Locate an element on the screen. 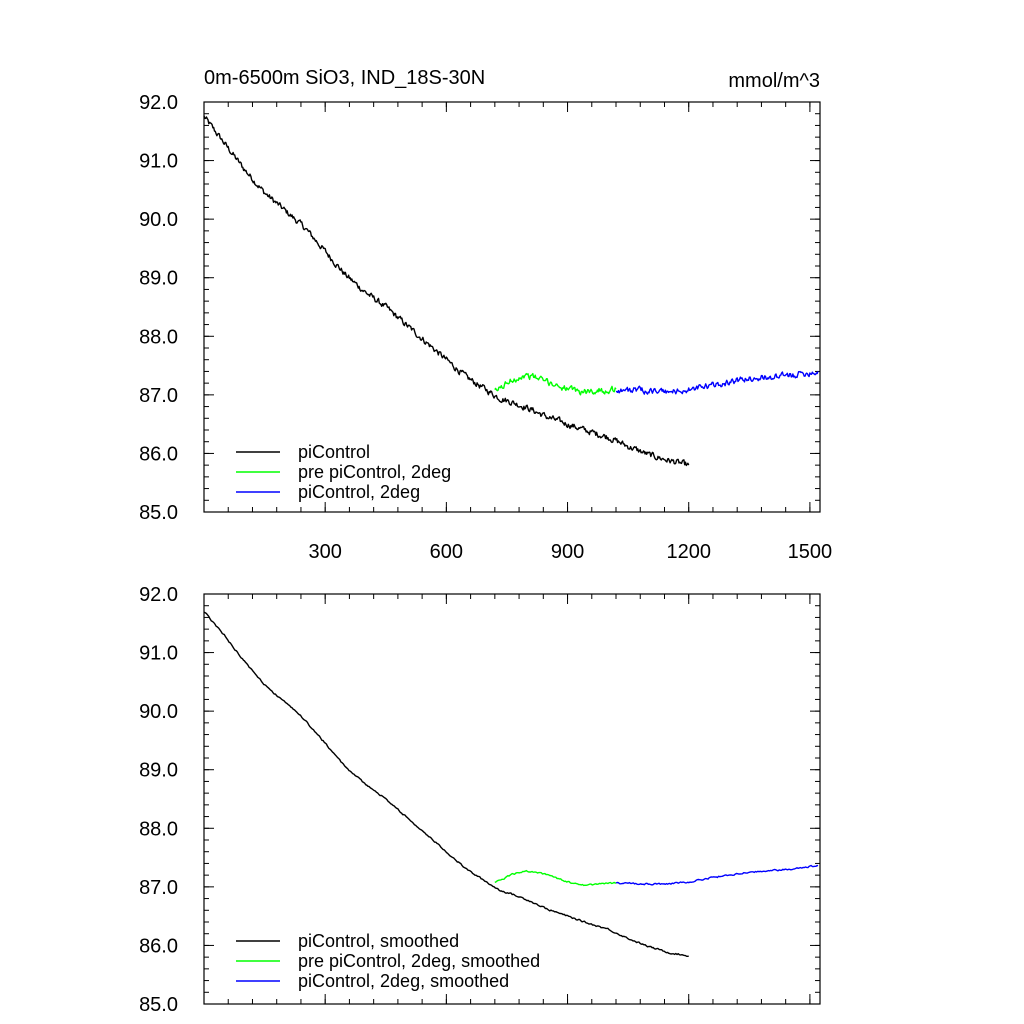  x-tick-label: 900 is located at coordinates (567, 552).